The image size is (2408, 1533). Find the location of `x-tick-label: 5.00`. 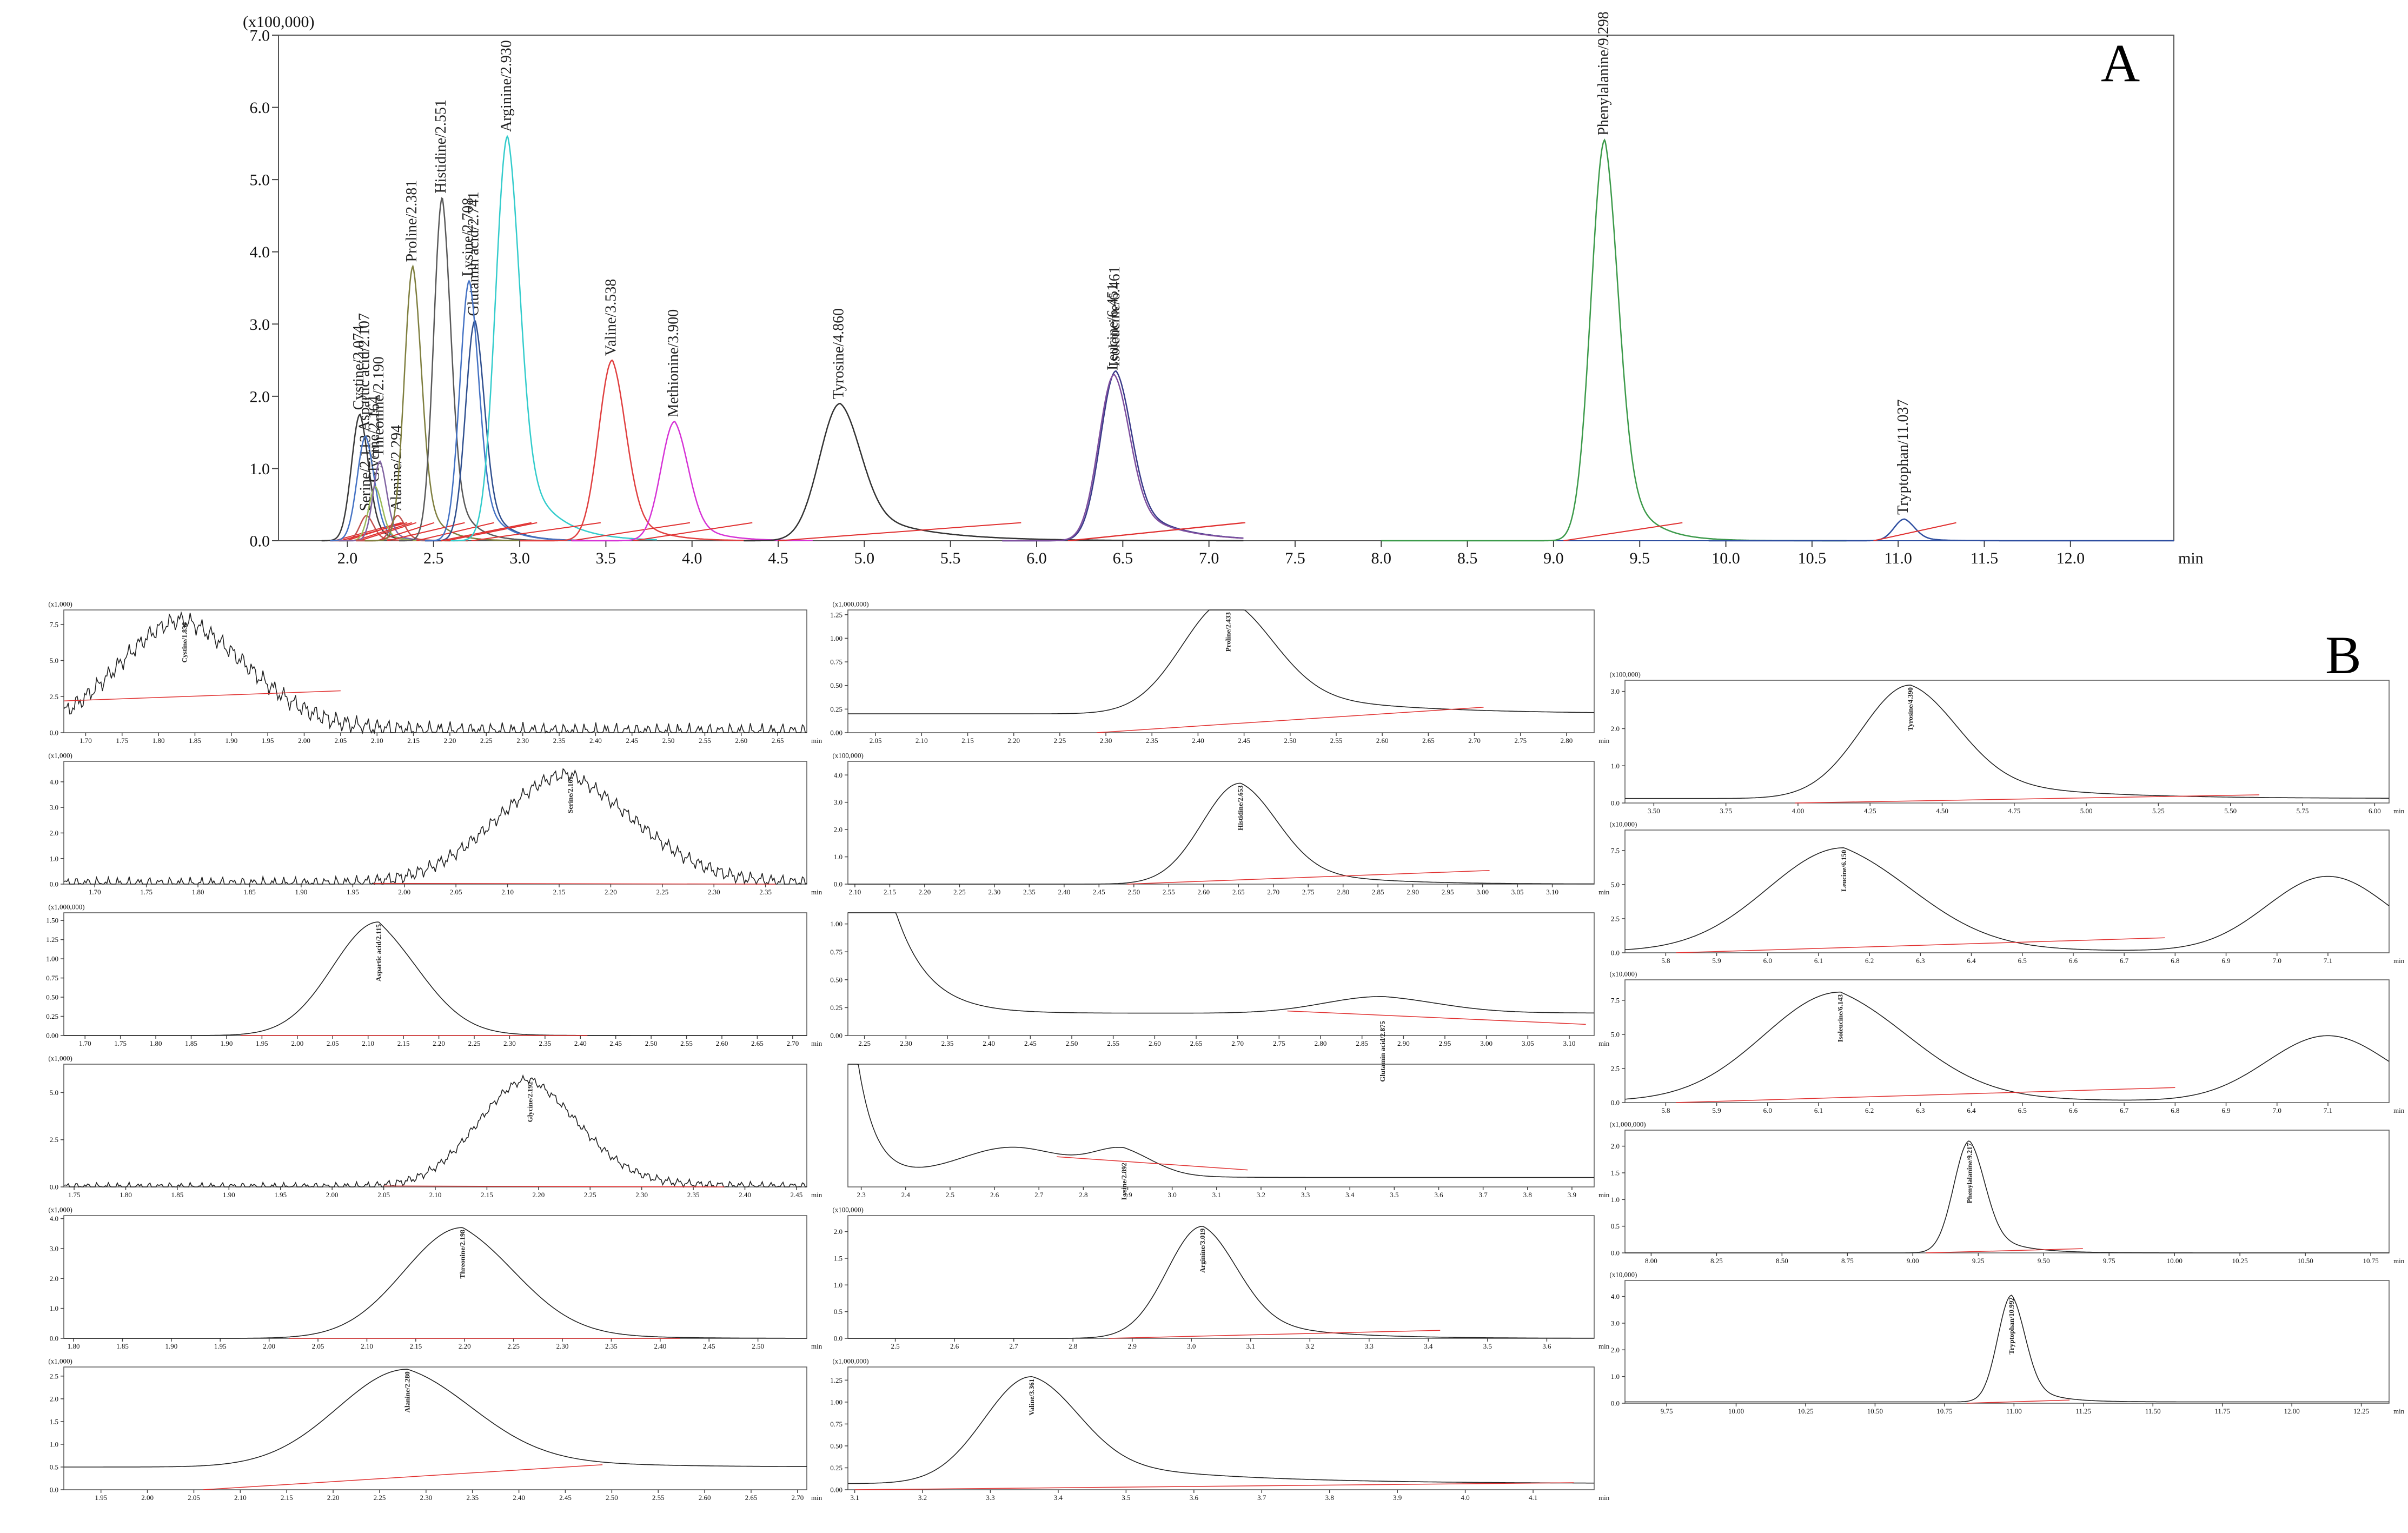

x-tick-label: 5.00 is located at coordinates (2086, 811).